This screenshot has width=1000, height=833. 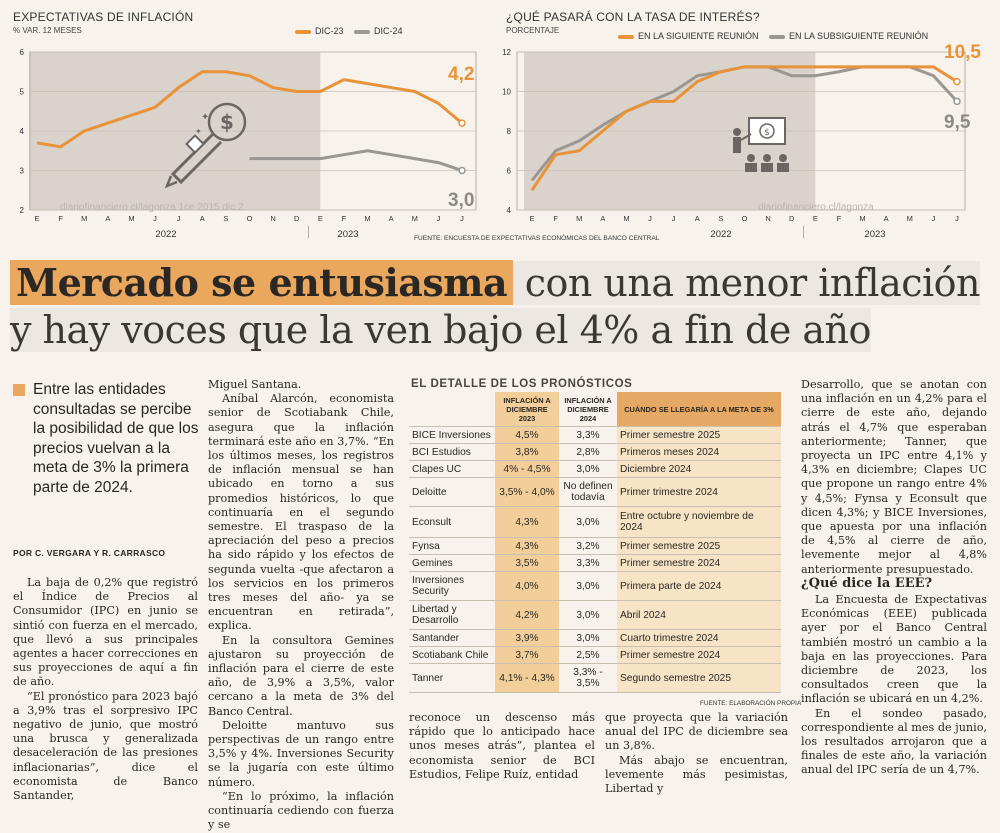 What do you see at coordinates (452, 678) in the screenshot?
I see `cell-entity: Tanner` at bounding box center [452, 678].